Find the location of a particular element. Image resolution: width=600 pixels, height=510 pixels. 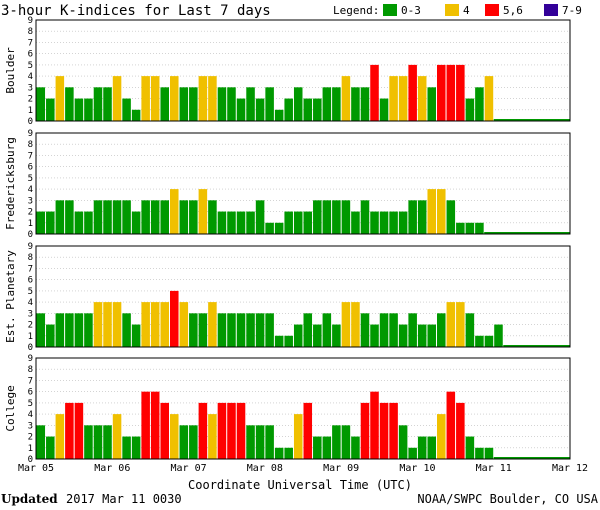

y-tick-label: 3 is located at coordinates (30, 426).